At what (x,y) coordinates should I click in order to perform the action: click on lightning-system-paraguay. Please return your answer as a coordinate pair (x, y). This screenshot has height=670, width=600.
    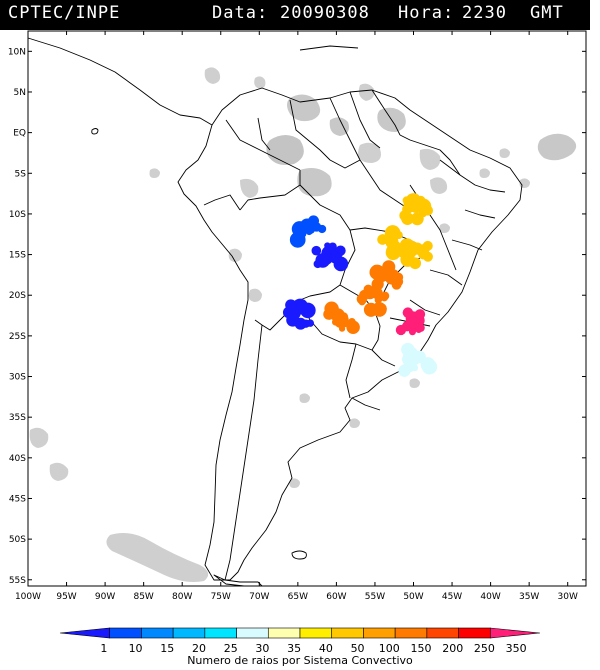
    Looking at the image, I should click on (341, 318).